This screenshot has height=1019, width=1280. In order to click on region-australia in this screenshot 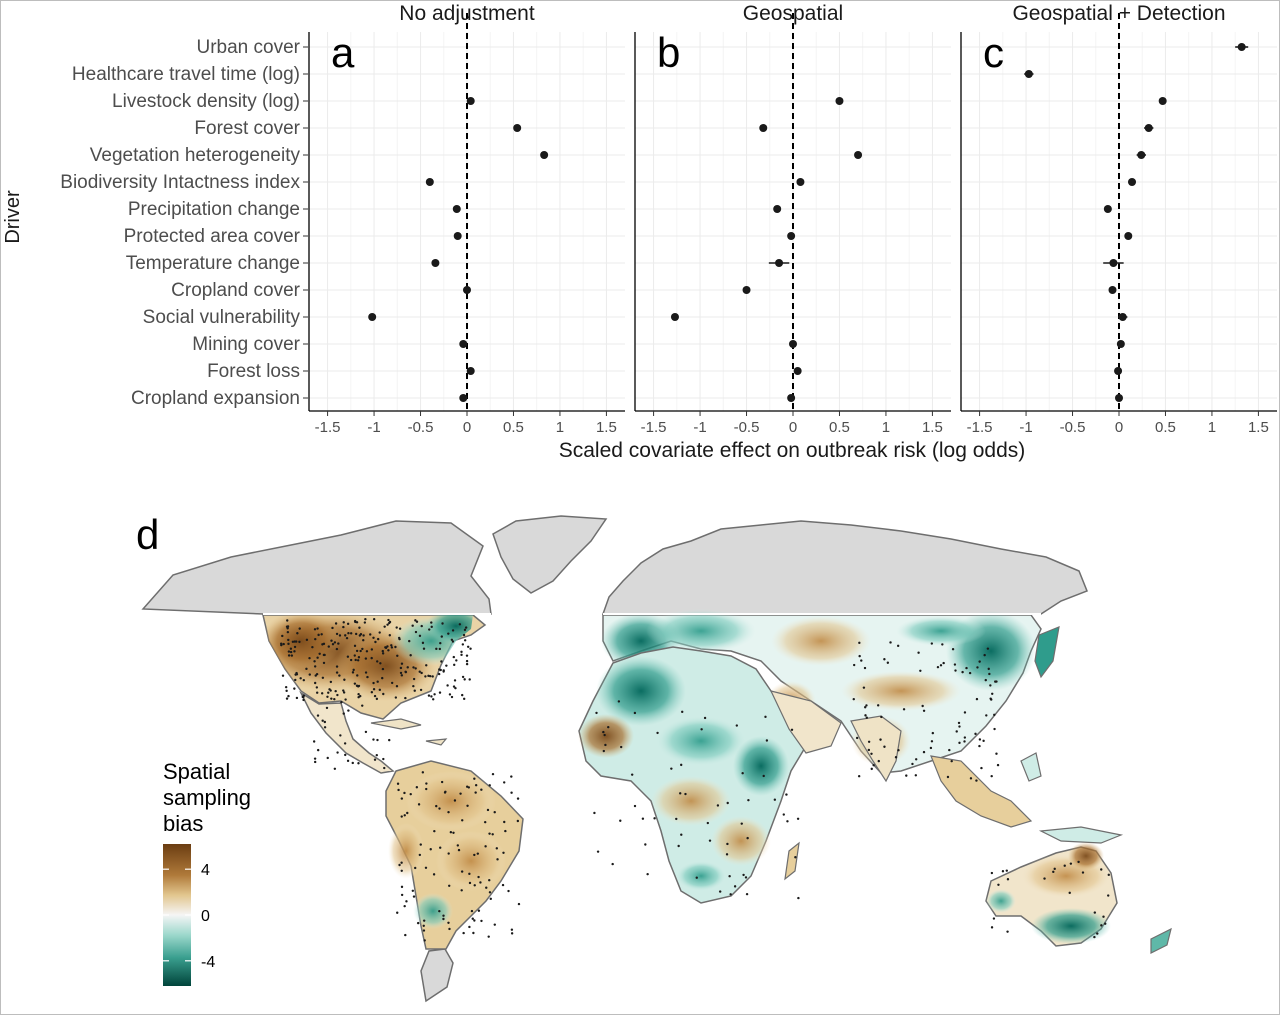, I will do `click(1051, 894)`.